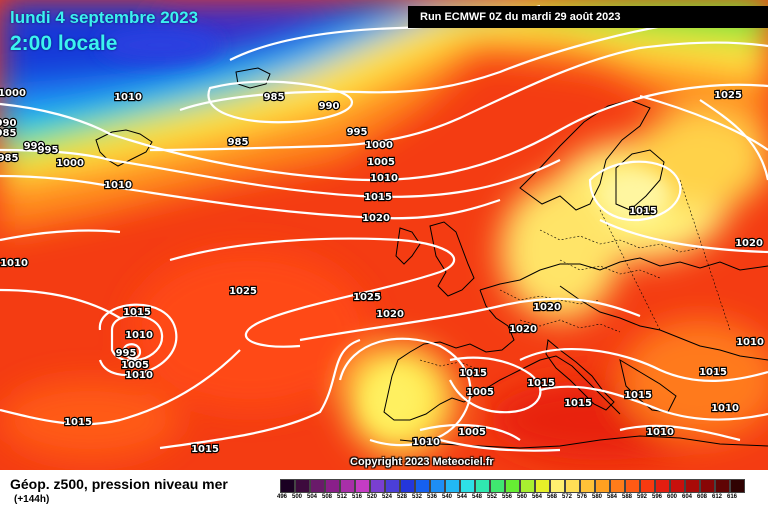  I want to click on scale-swatch: 508, so click(331, 491).